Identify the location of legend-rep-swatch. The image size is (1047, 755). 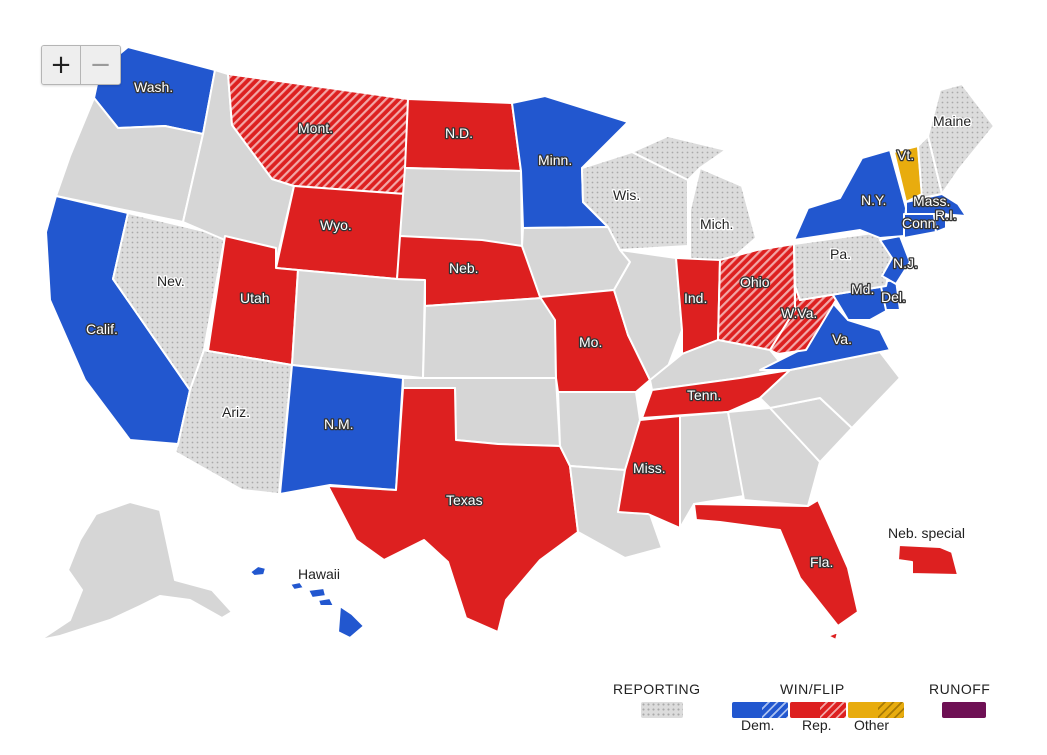
(818, 710).